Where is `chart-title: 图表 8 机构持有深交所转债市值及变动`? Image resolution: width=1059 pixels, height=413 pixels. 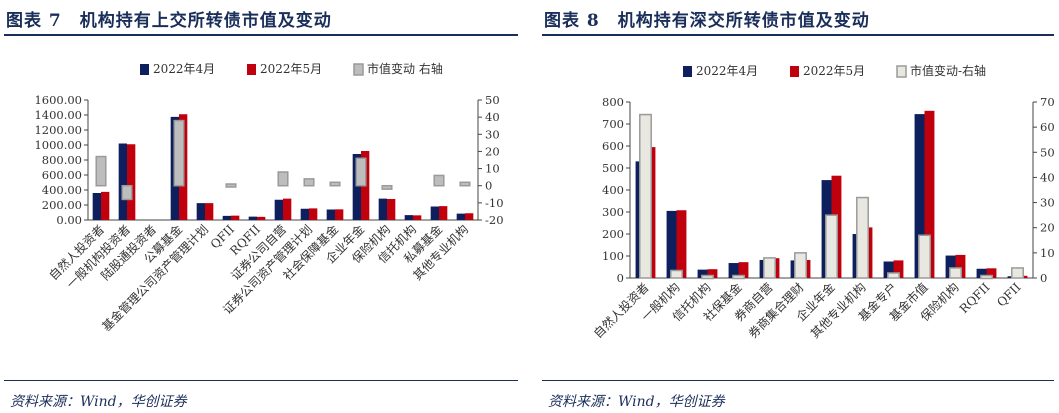 chart-title: 图表 8 机构持有深交所转债市值及变动 is located at coordinates (707, 21).